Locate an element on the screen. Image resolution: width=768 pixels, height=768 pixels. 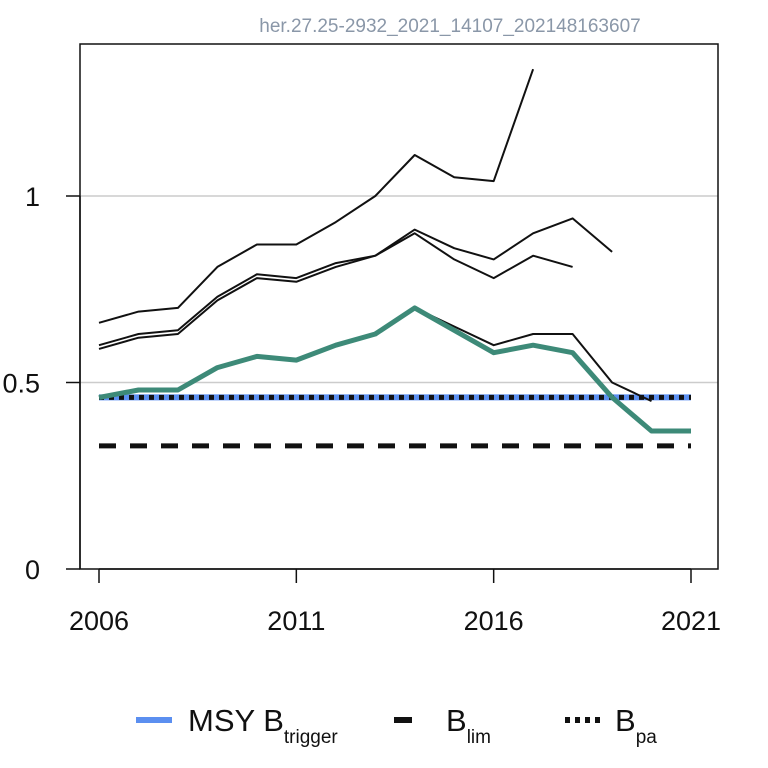
x-tick-label-3: 2021 is located at coordinates (691, 621).